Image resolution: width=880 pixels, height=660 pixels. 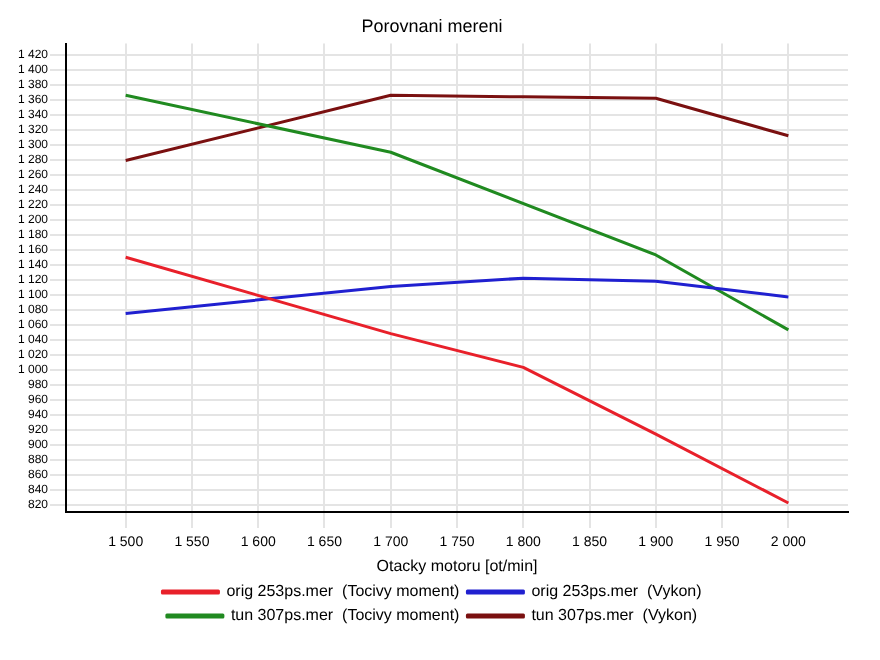 What do you see at coordinates (432, 25) in the screenshot?
I see `chart-title: Porovnani mereni` at bounding box center [432, 25].